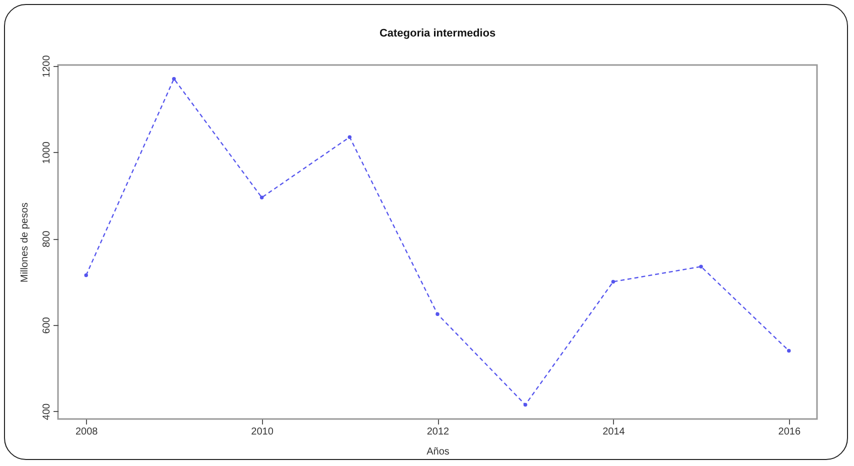 The image size is (854, 466). Describe the element at coordinates (437, 34) in the screenshot. I see `chart-title: Categoria intermedios` at that location.